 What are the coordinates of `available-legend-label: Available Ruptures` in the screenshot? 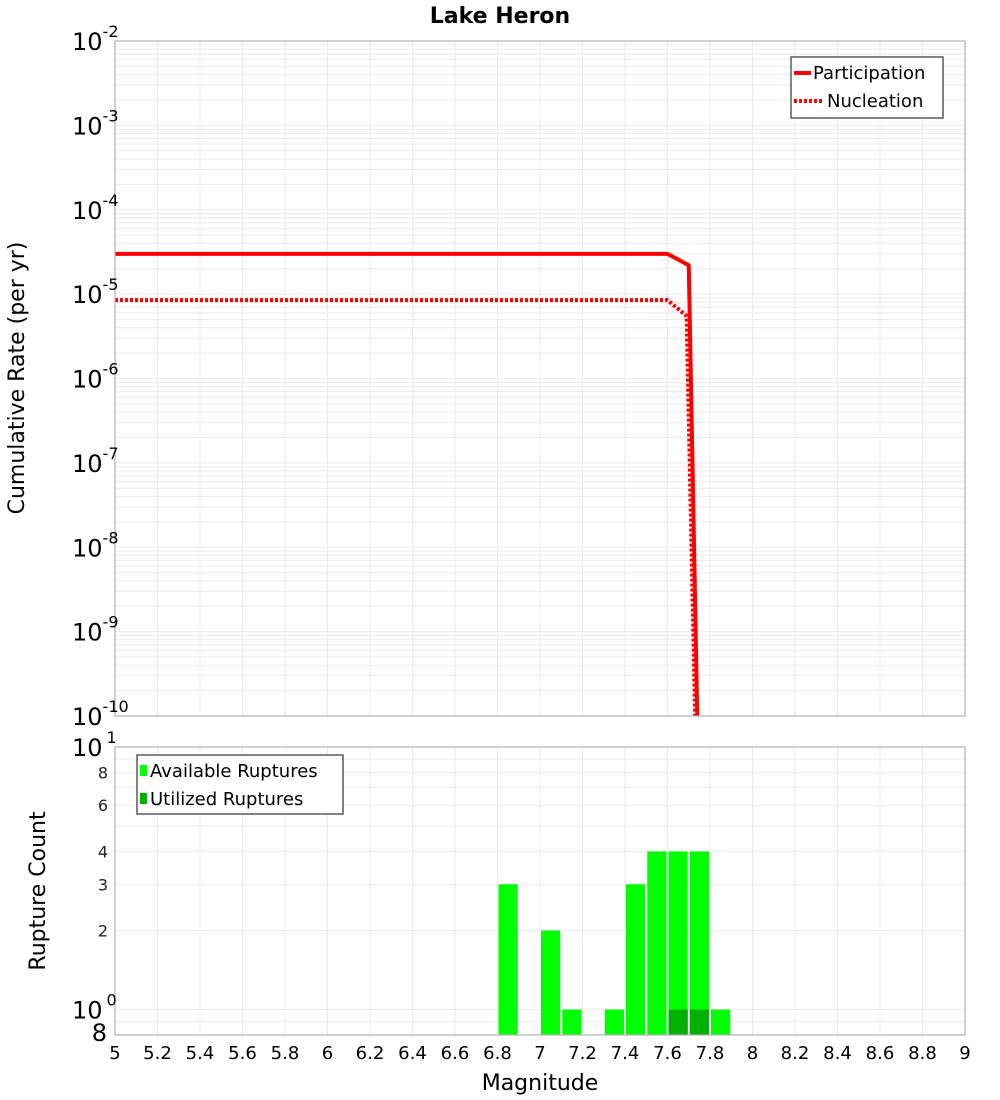 It's located at (234, 771).